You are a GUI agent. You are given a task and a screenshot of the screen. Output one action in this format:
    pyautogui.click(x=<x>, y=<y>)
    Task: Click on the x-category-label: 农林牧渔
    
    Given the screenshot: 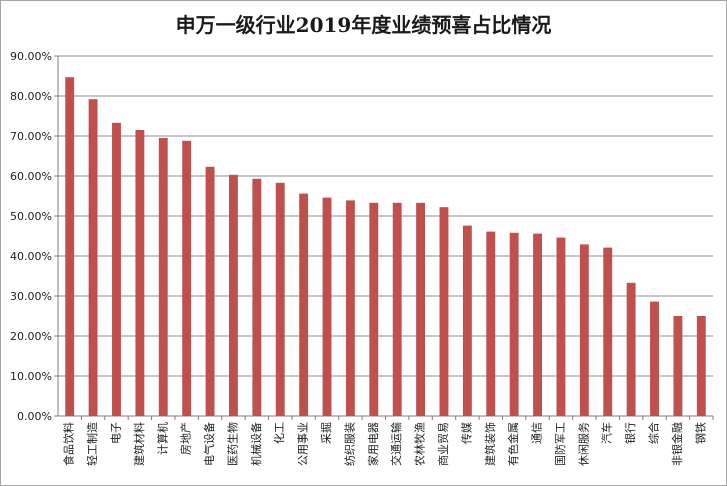 What is the action you would take?
    pyautogui.click(x=420, y=444)
    